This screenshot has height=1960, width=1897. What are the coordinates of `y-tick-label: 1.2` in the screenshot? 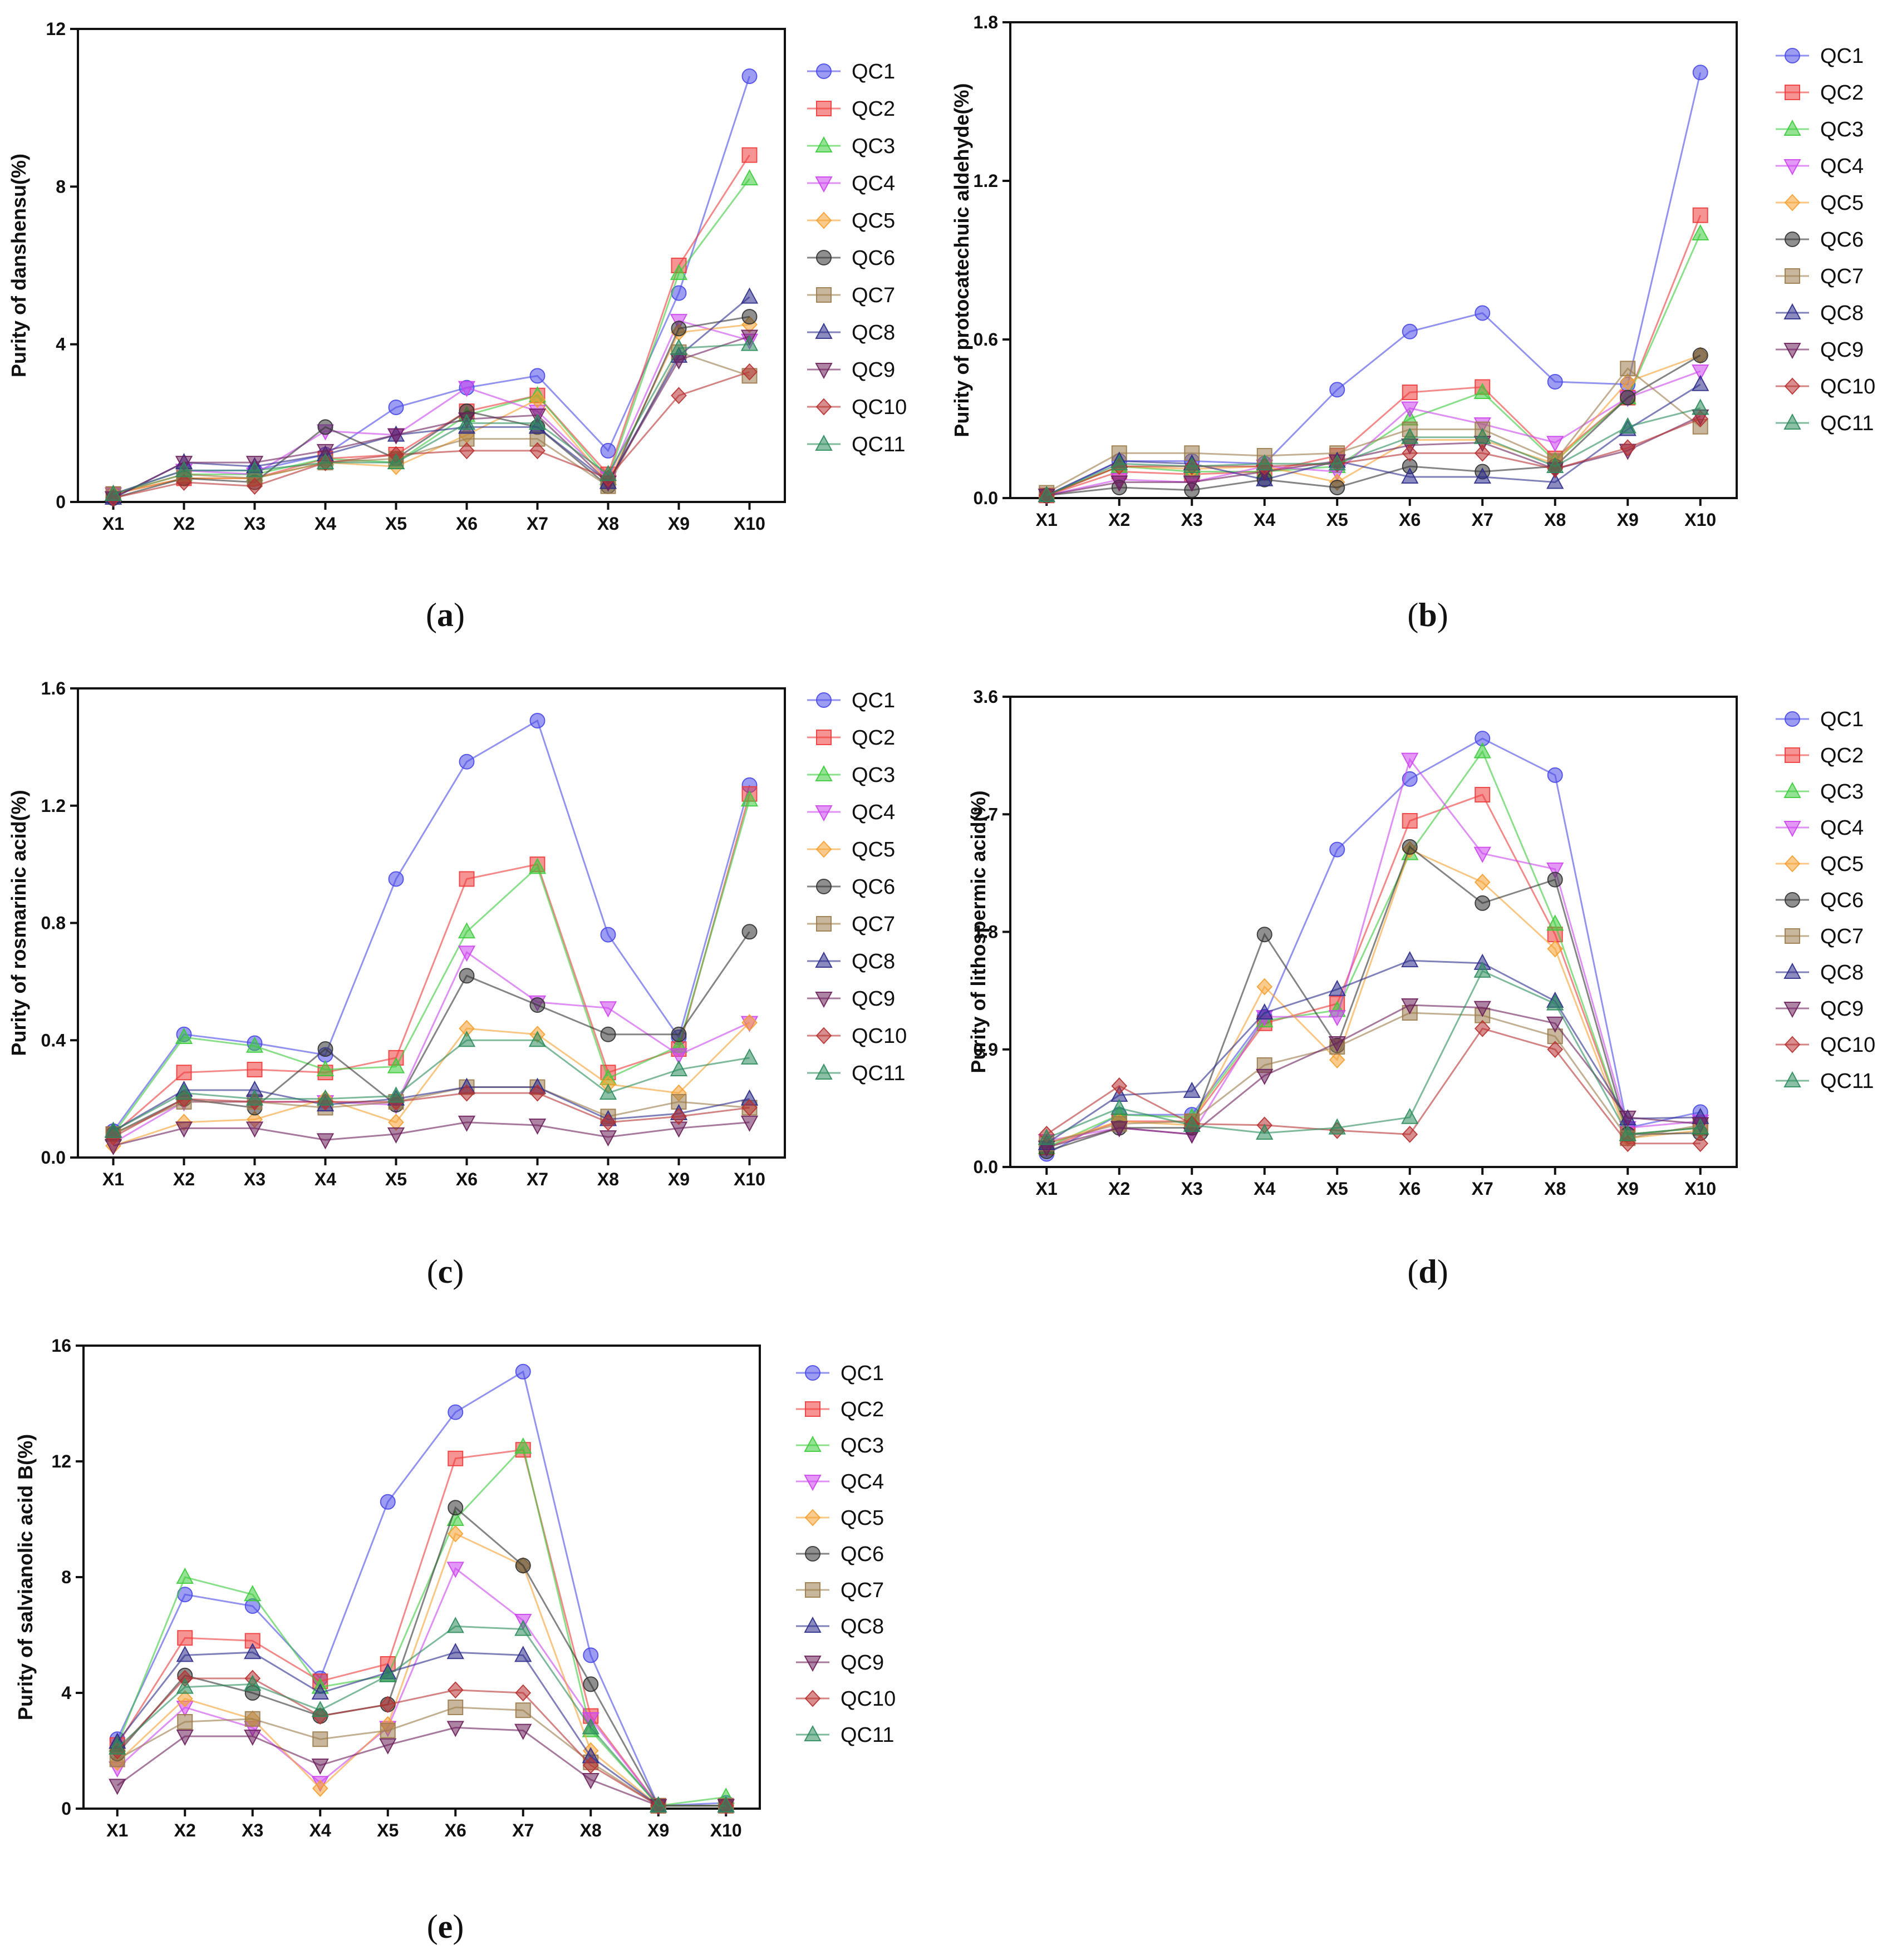 It's located at (53, 806).